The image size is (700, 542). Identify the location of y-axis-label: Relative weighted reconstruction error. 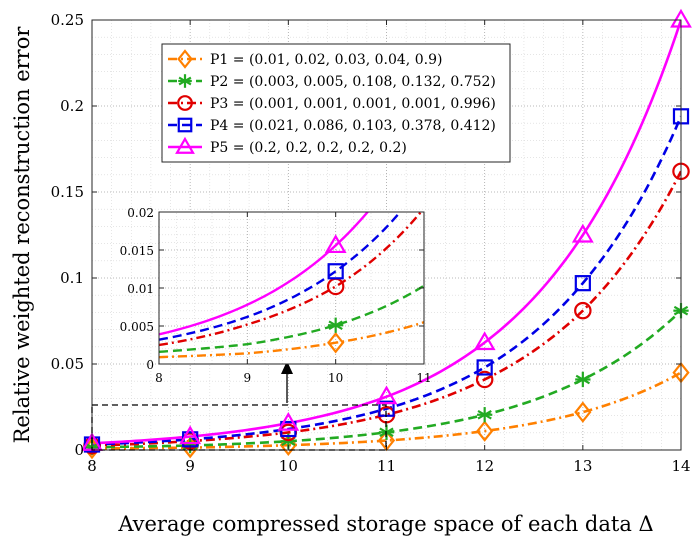
(22, 235).